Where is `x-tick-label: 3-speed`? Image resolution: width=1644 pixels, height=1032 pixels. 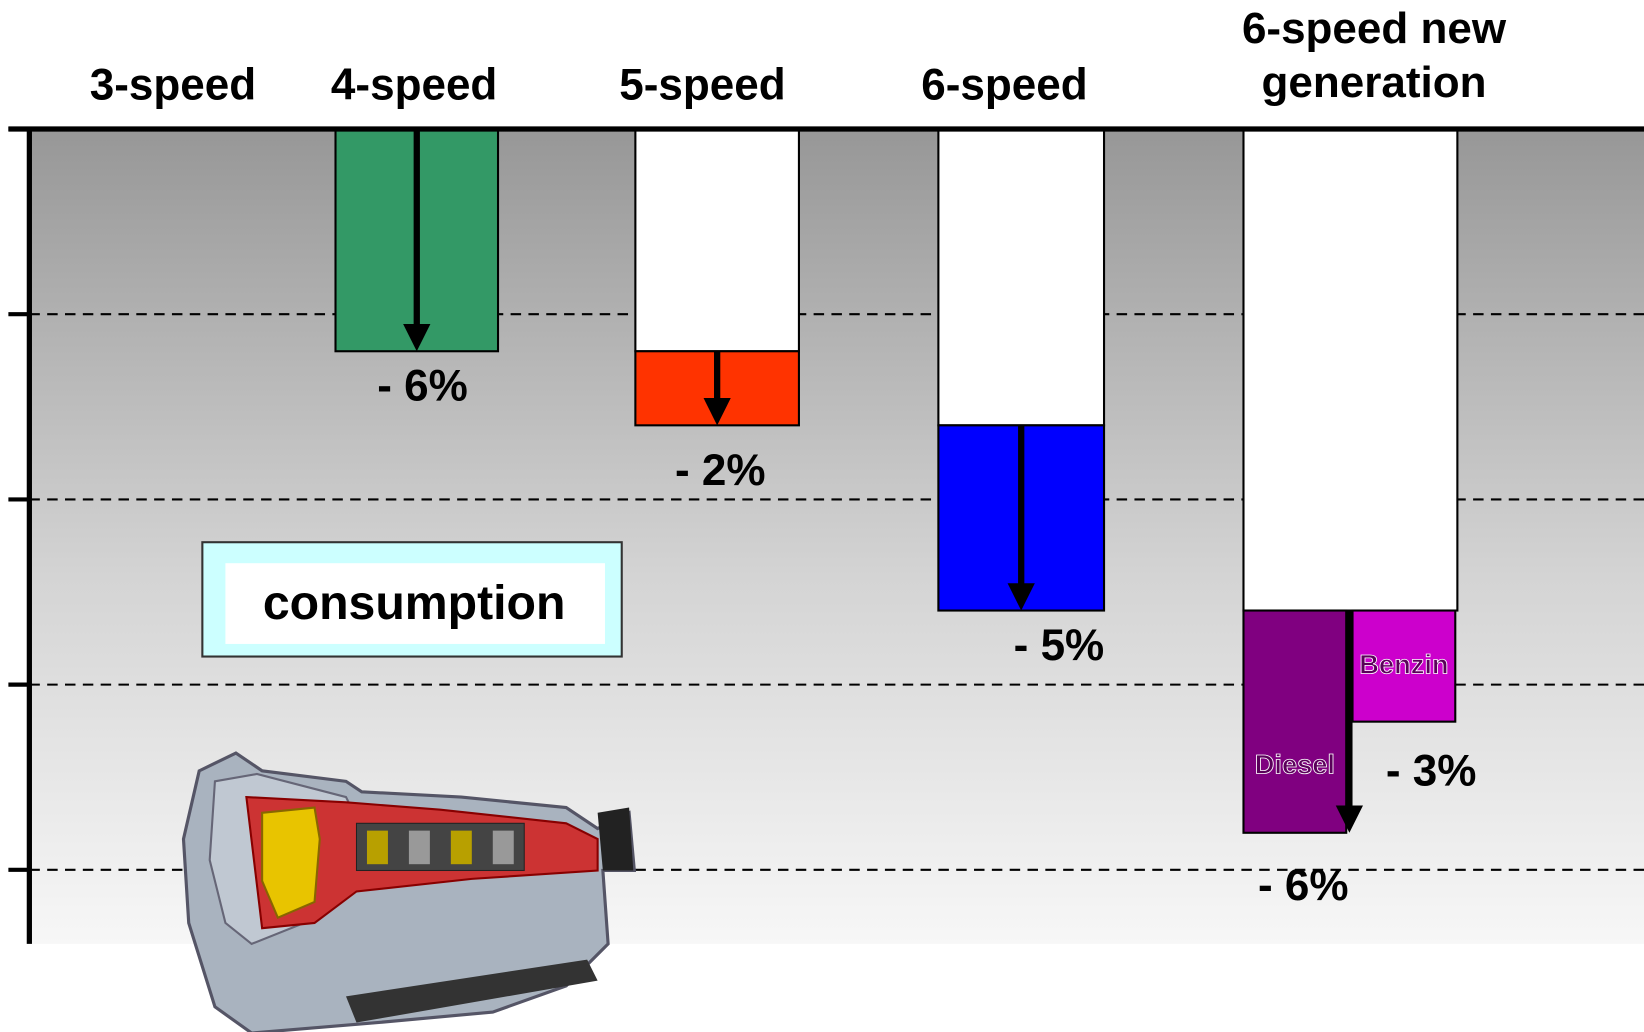
x-tick-label: 3-speed is located at coordinates (173, 85).